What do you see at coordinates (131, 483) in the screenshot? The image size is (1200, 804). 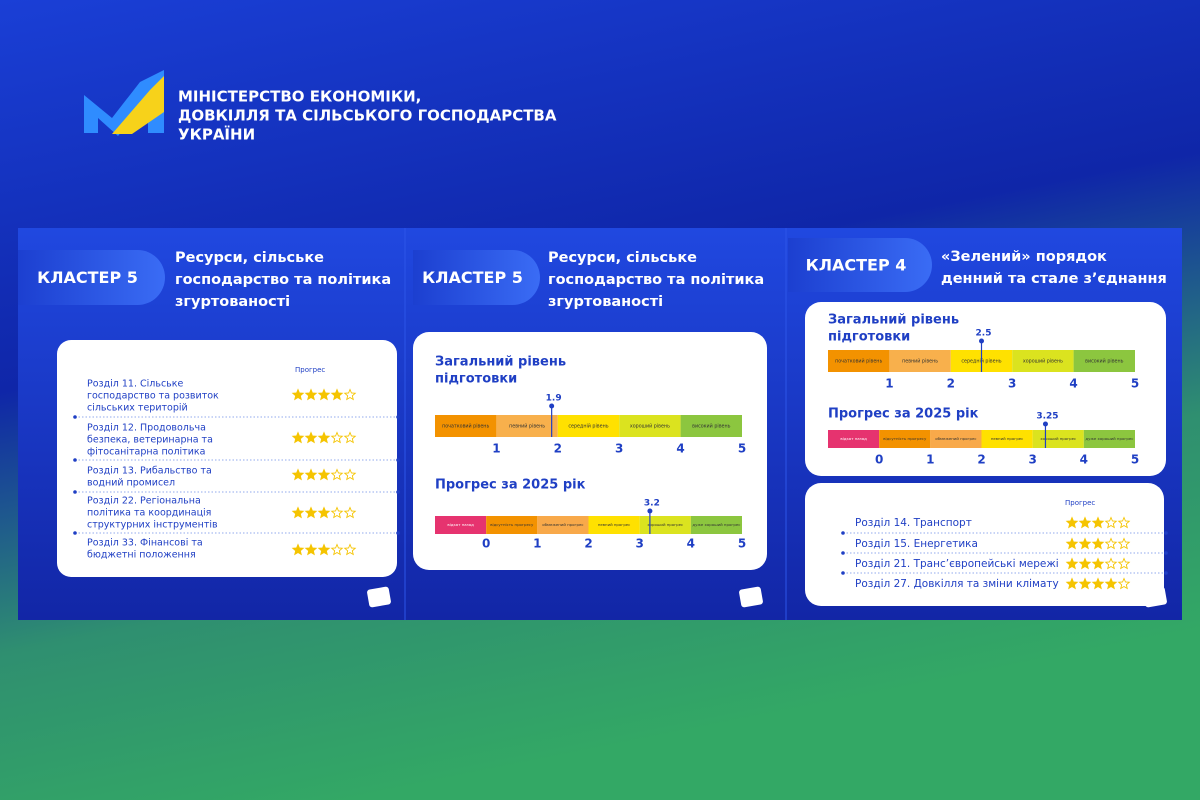 I see `chapter-label: водний промисел` at bounding box center [131, 483].